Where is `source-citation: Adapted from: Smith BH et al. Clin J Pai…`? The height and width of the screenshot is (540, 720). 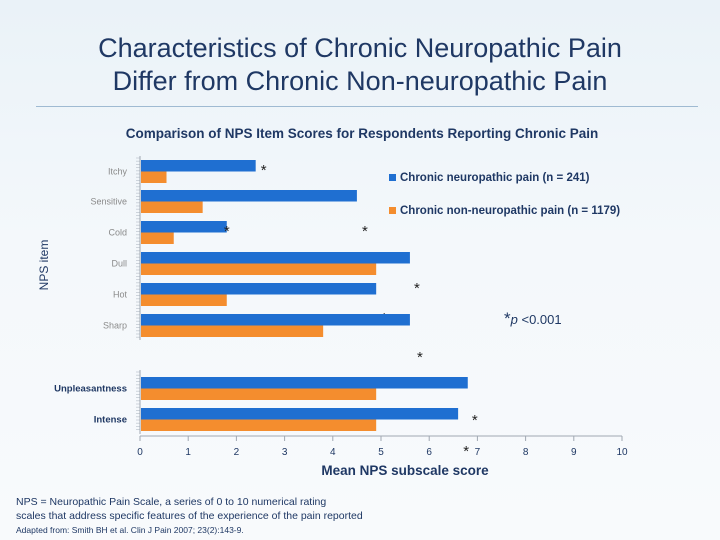
source-citation: Adapted from: Smith BH et al. Clin J Pai… is located at coordinates (130, 530).